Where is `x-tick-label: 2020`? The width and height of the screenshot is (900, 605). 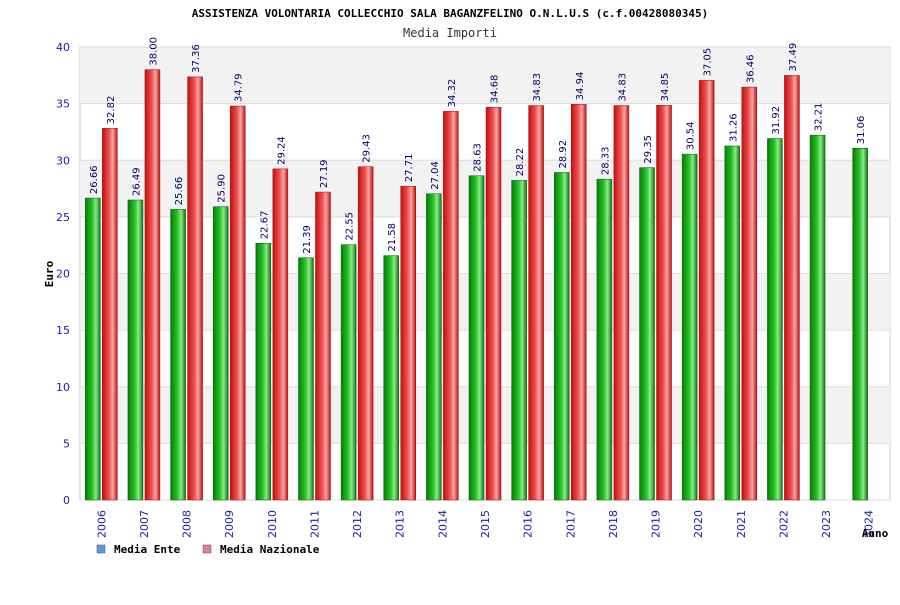
x-tick-label: 2020 is located at coordinates (698, 524).